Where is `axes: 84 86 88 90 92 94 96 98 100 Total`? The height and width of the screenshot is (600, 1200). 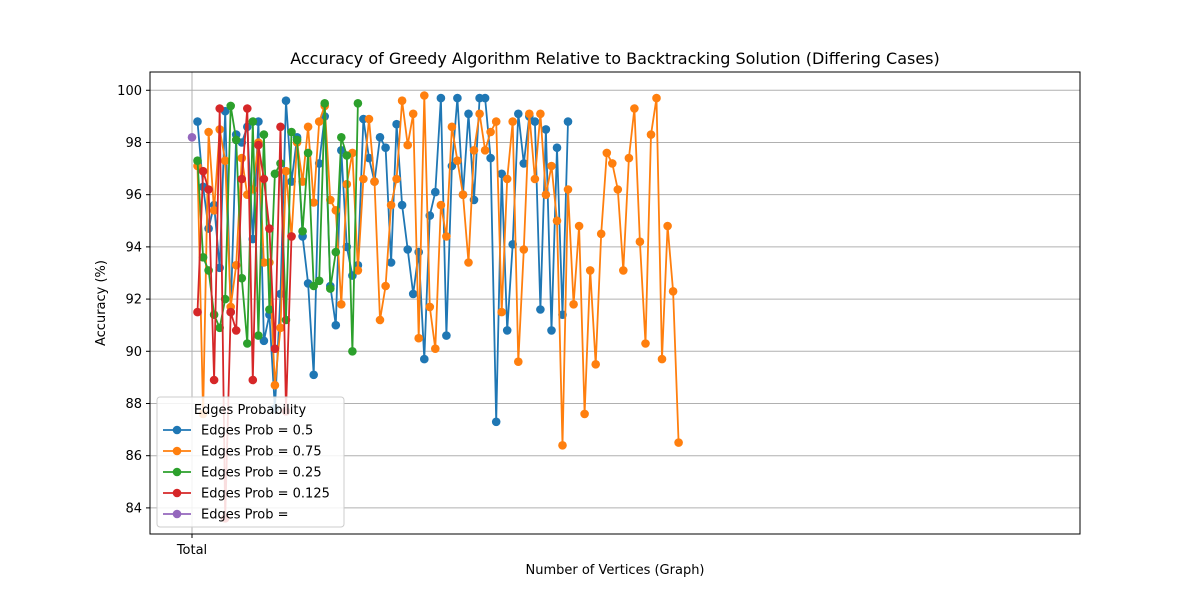
axes: 84 86 88 90 92 94 96 98 100 Total is located at coordinates (162, 321).